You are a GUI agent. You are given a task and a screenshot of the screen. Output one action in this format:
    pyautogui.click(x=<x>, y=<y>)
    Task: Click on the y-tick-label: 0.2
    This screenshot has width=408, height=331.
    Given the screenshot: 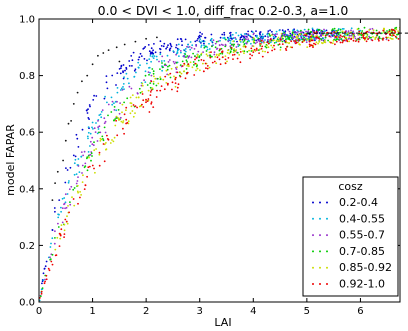 What is the action you would take?
    pyautogui.click(x=27, y=246)
    